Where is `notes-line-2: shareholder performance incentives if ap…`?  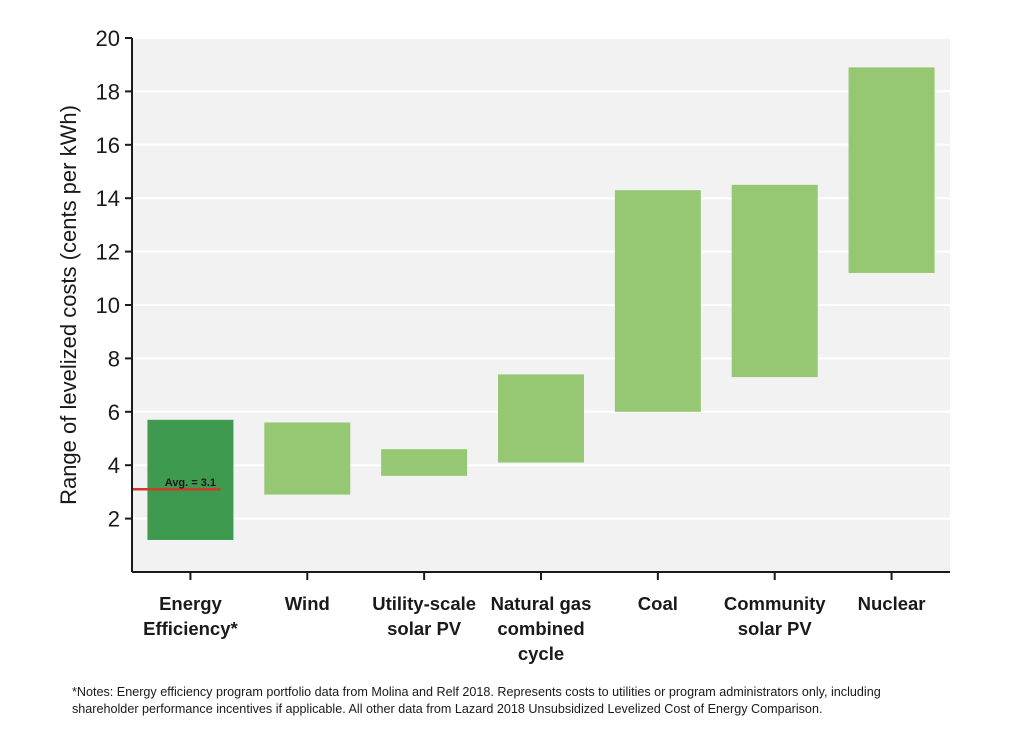
notes-line-2: shareholder performance incentives if ap… is located at coordinates (447, 709).